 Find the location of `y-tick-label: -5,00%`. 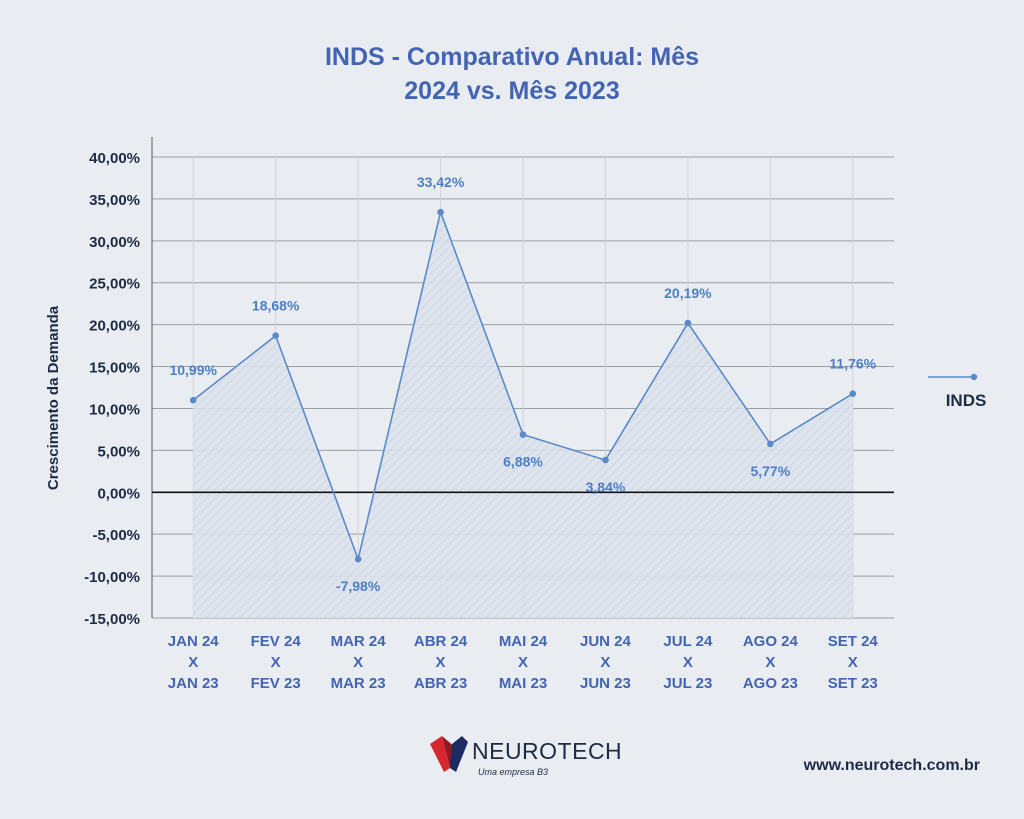

y-tick-label: -5,00% is located at coordinates (116, 535).